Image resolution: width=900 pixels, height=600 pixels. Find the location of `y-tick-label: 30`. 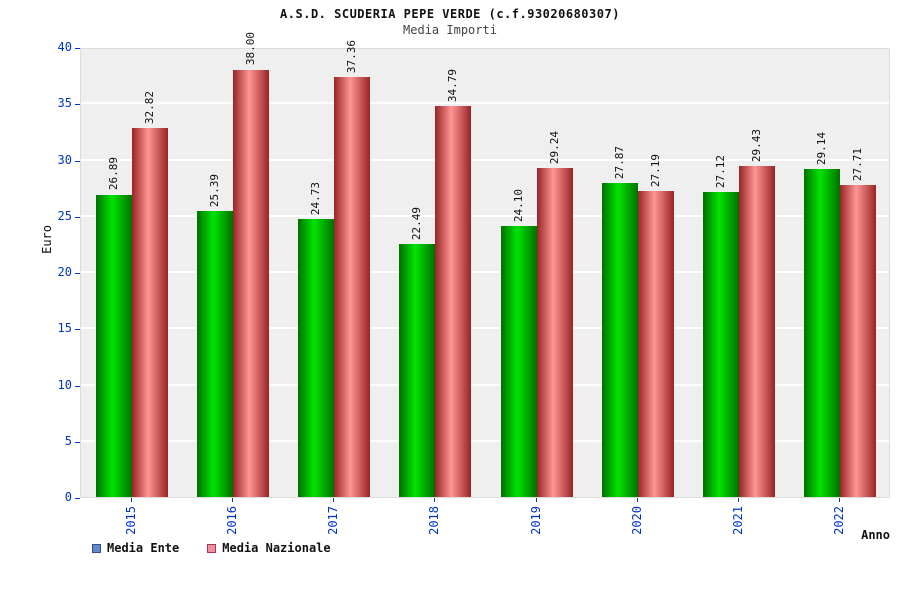

y-tick-label: 30 is located at coordinates (64, 159).